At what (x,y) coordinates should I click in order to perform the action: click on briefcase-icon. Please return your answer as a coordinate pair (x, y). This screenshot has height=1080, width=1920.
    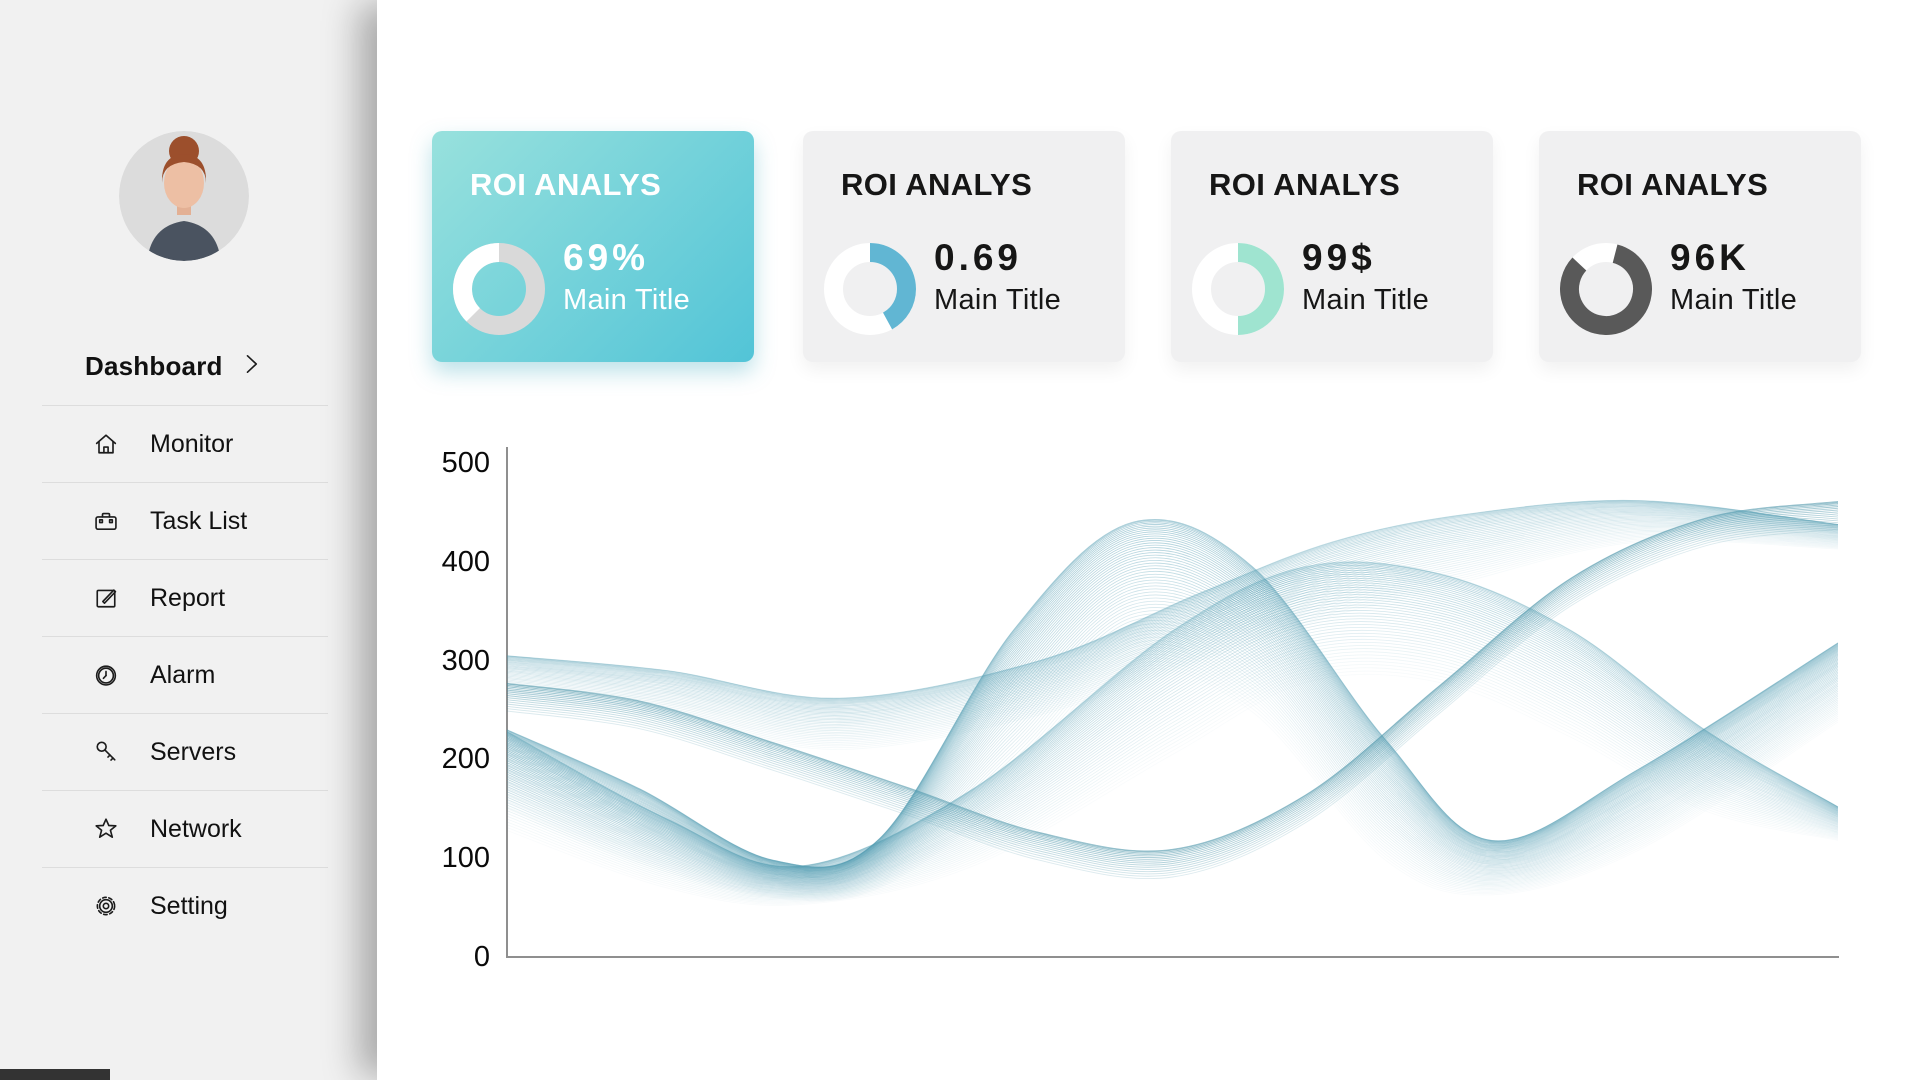
    Looking at the image, I should click on (106, 521).